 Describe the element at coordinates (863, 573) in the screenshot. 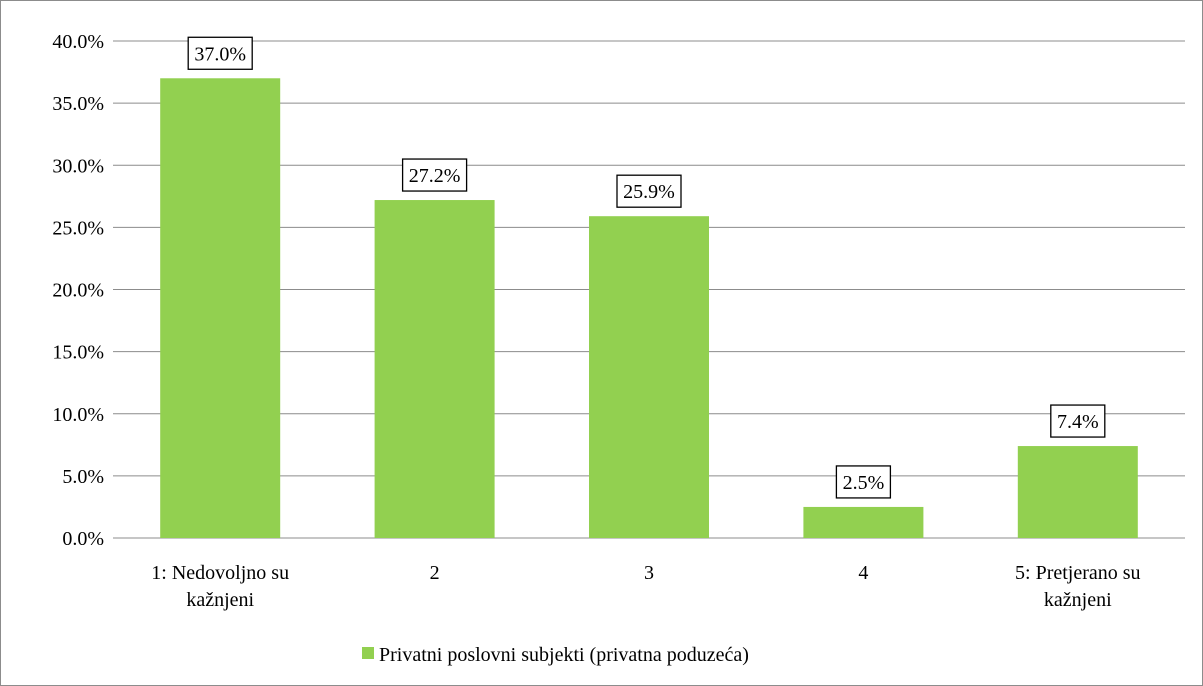

I see `x-category-label: 4` at that location.